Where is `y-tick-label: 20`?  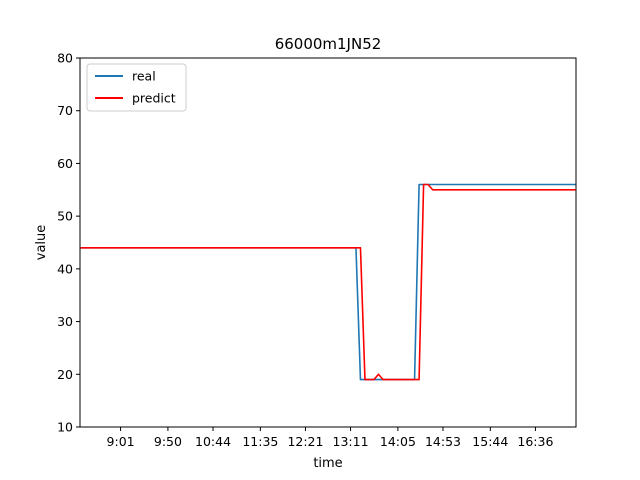
y-tick-label: 20 is located at coordinates (65, 374).